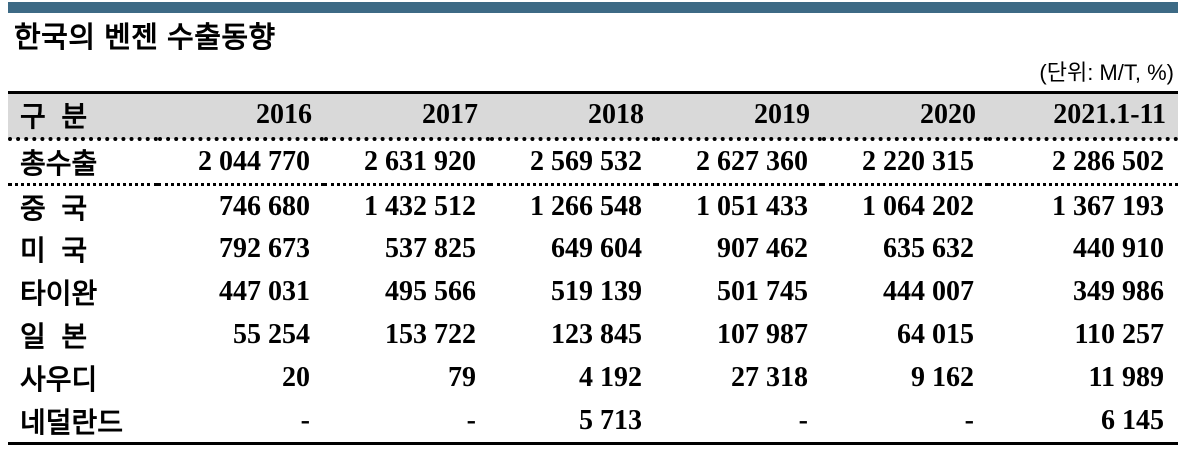 This screenshot has height=456, width=1186. Describe the element at coordinates (593, 7) in the screenshot. I see `top-accent-bar` at that location.